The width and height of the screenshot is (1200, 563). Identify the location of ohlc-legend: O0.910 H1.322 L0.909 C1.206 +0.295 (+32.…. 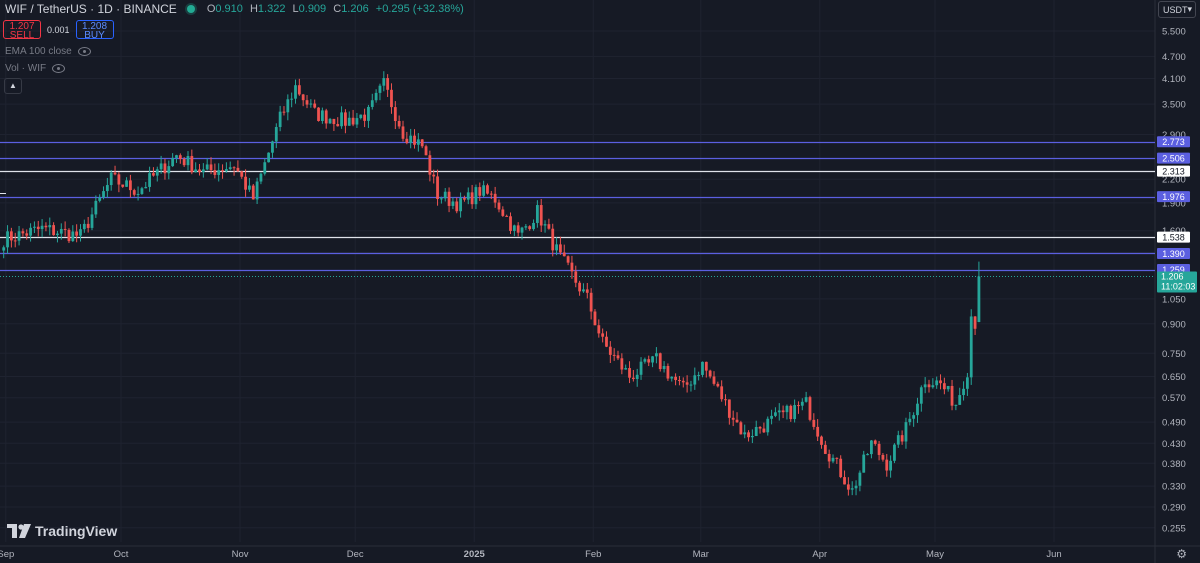
(335, 9).